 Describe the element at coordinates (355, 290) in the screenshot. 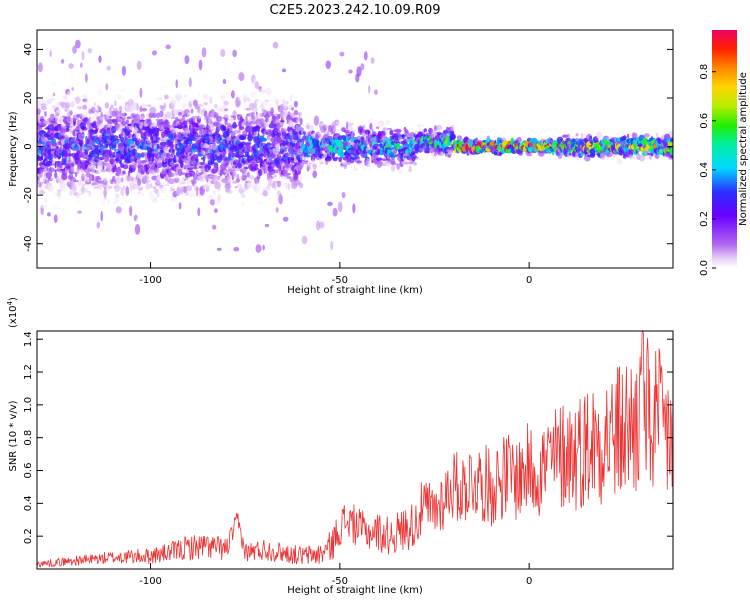

I see `spectrogram-x-label: Height of straight line (km)` at that location.